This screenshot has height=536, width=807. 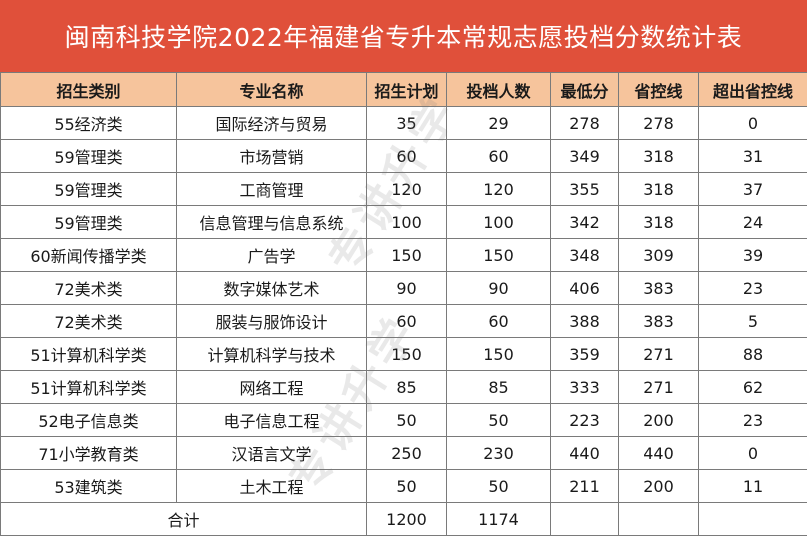 What do you see at coordinates (659, 486) in the screenshot?
I see `cell-control-line: 200` at bounding box center [659, 486].